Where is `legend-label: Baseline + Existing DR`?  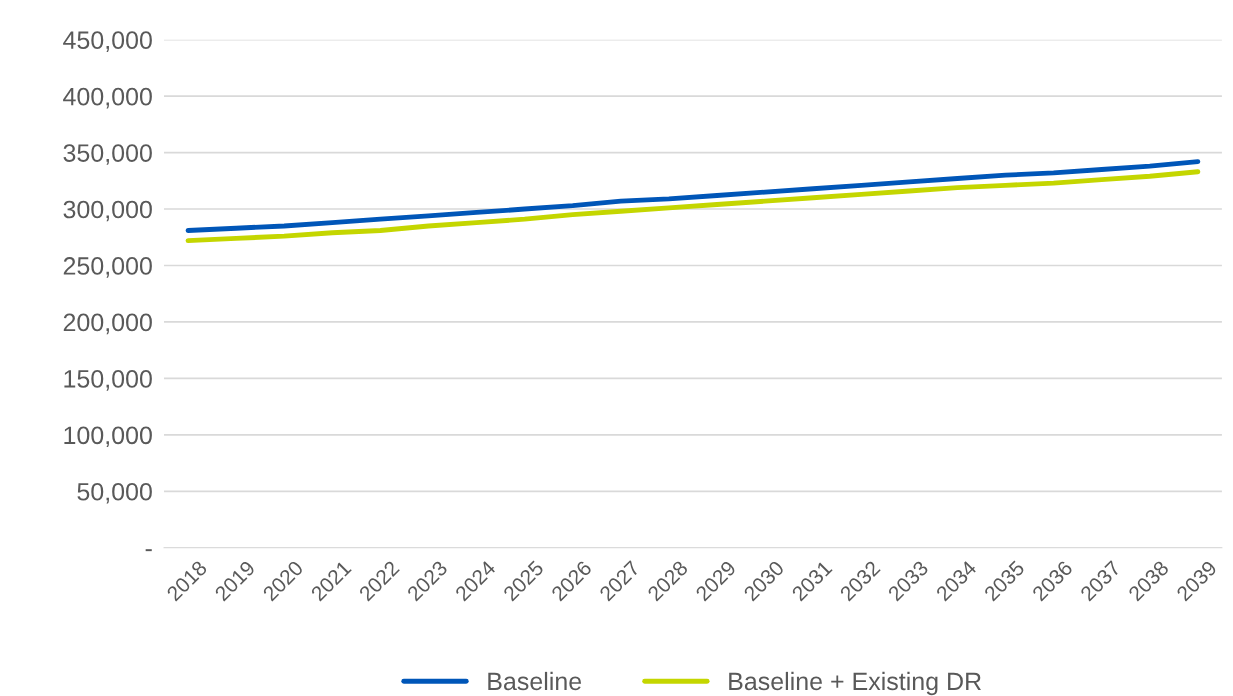 legend-label: Baseline + Existing DR is located at coordinates (855, 683).